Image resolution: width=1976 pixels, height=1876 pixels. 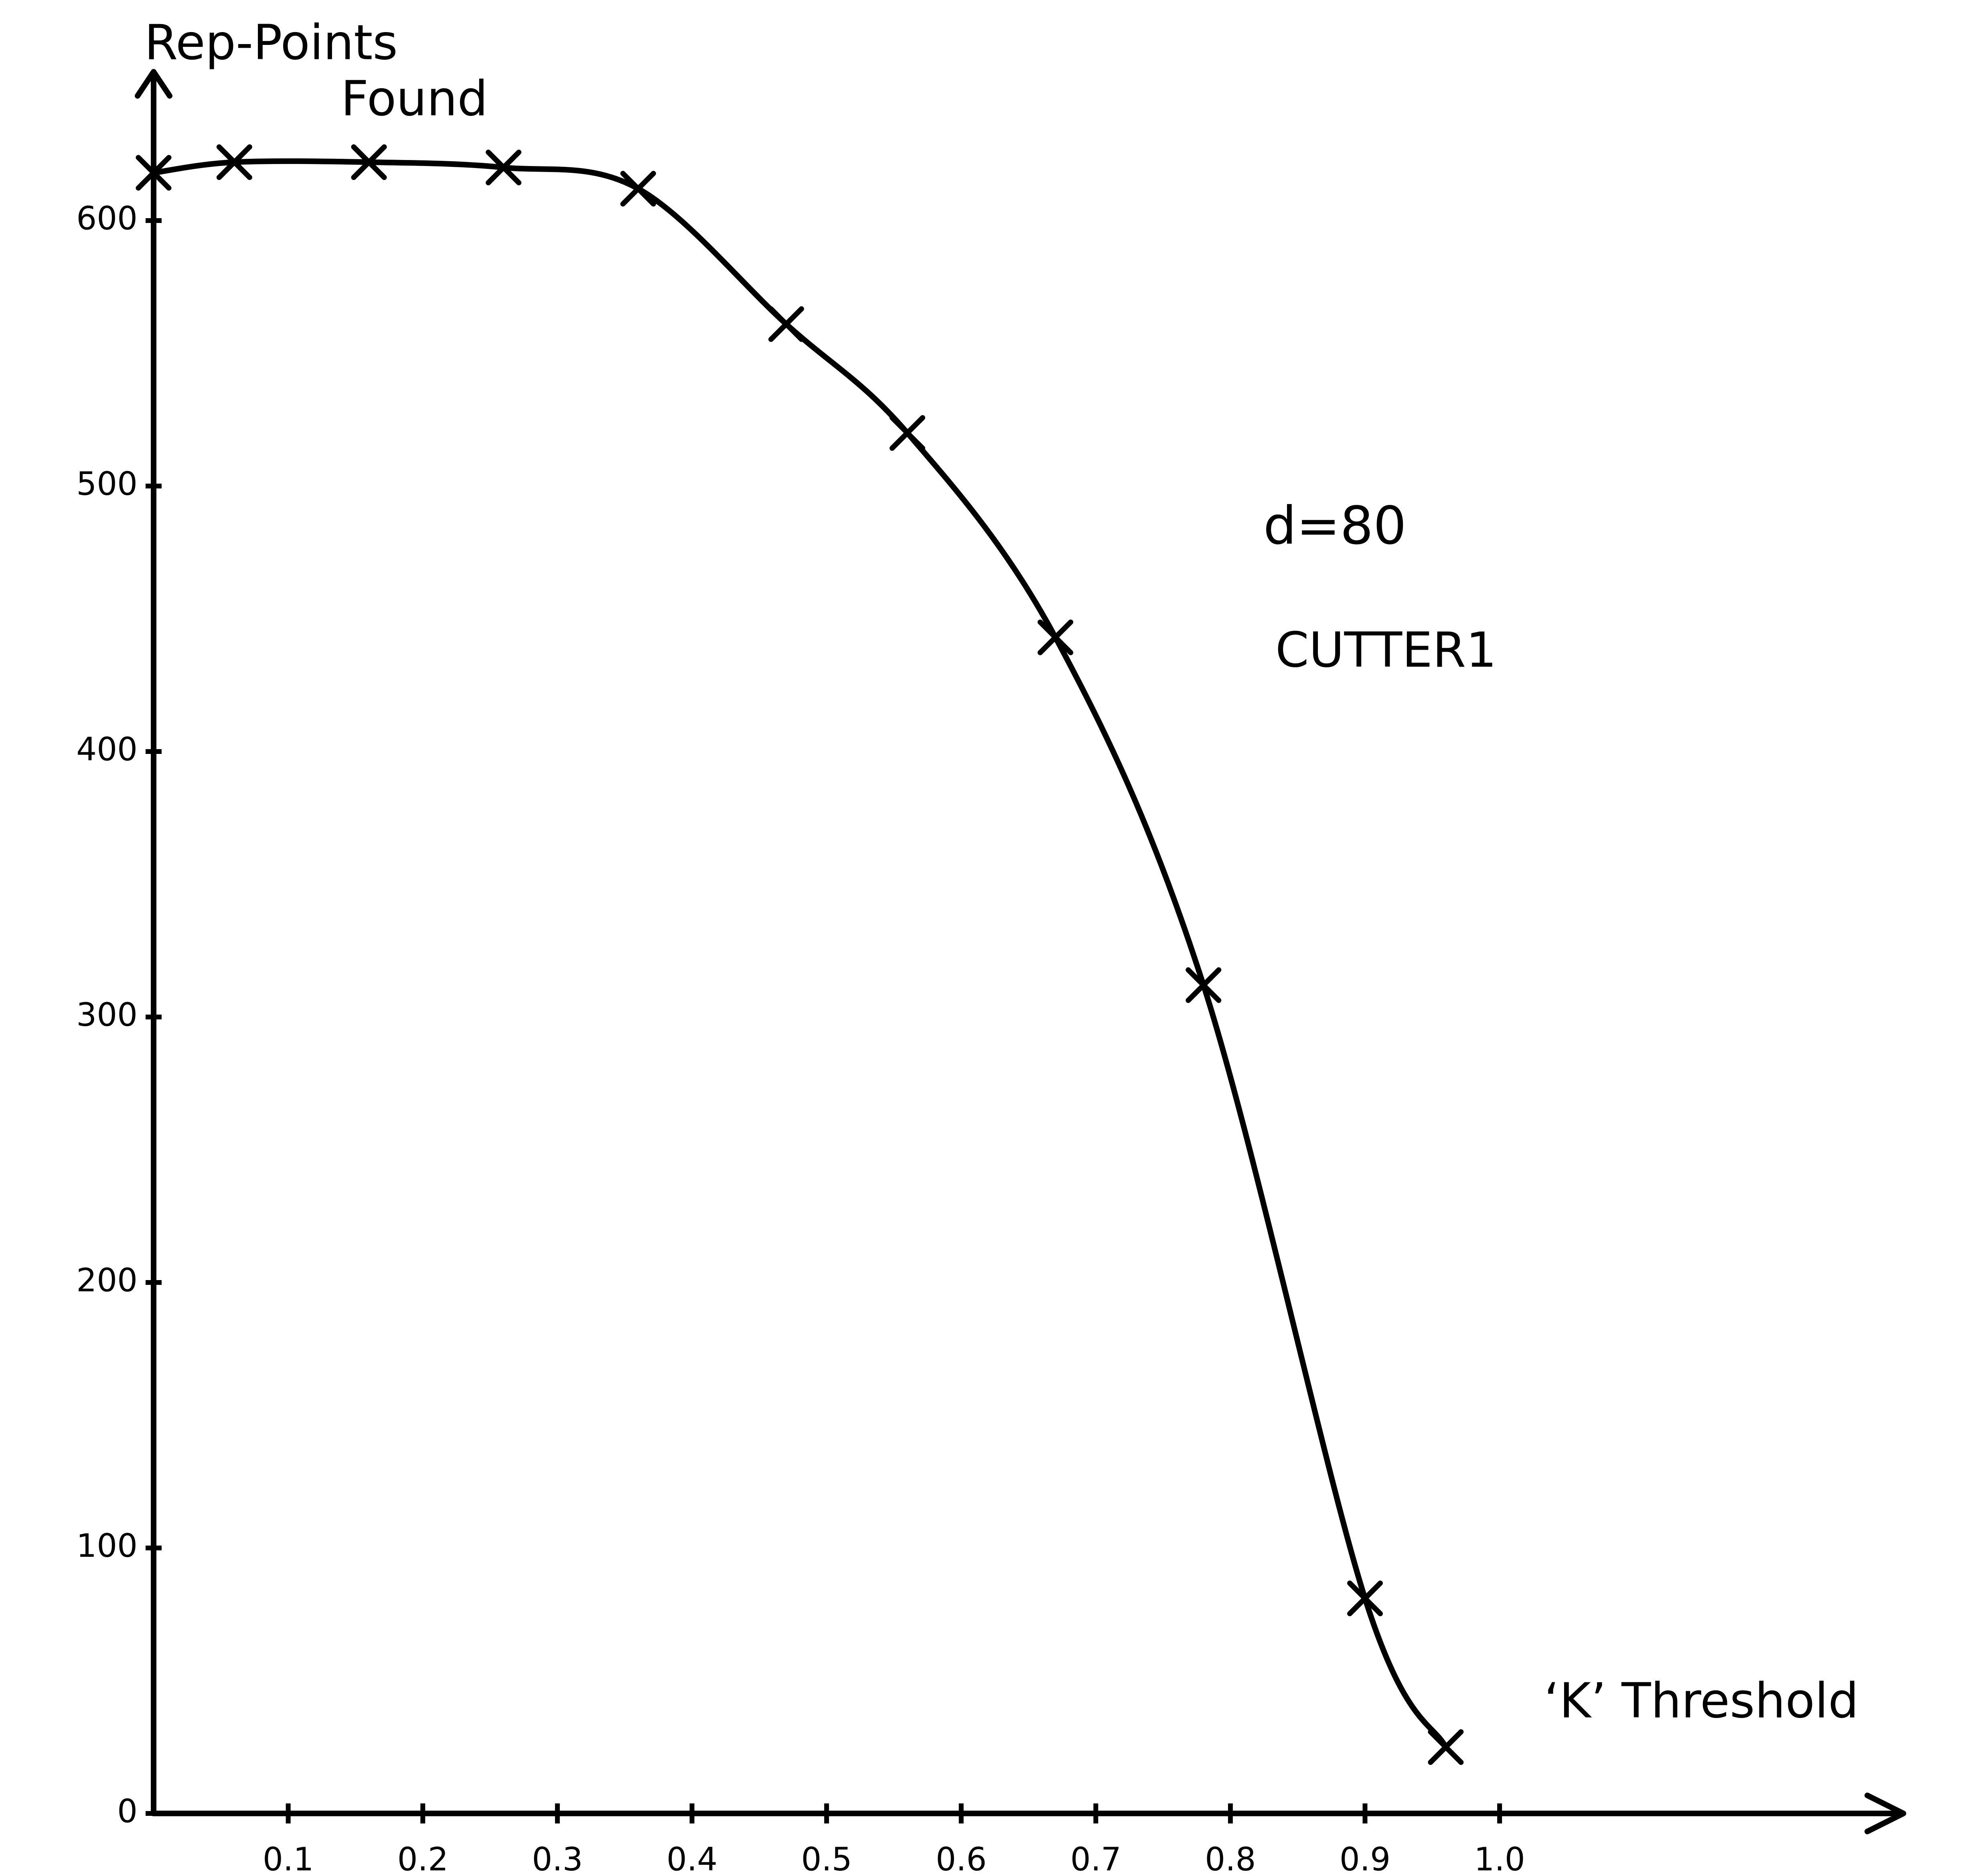 What do you see at coordinates (1386, 651) in the screenshot?
I see `annotation: CUTTER1` at bounding box center [1386, 651].